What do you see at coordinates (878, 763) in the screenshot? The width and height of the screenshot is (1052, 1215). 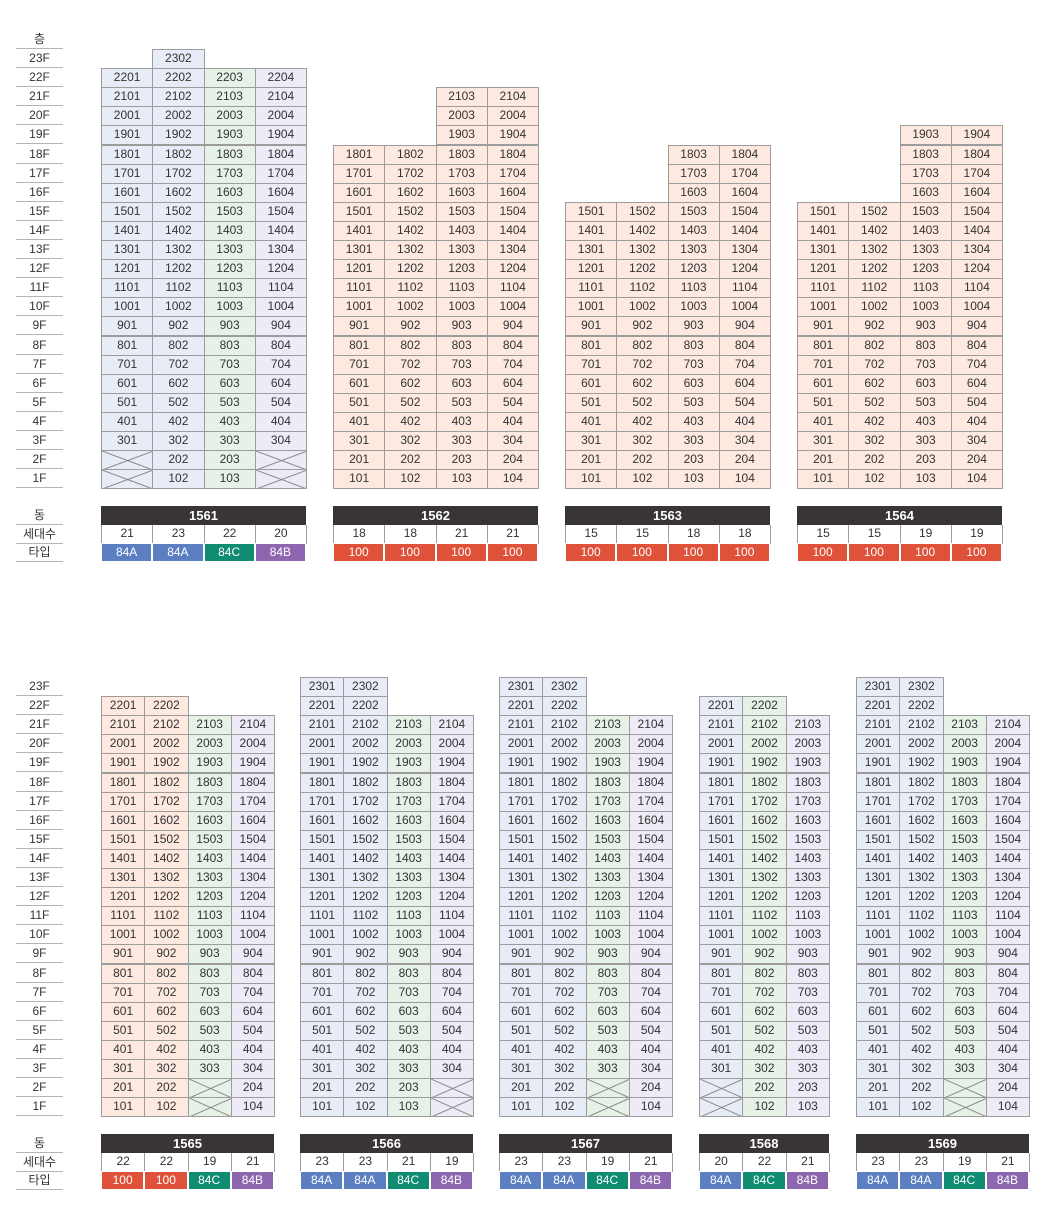 I see `unit-cell: 1901` at bounding box center [878, 763].